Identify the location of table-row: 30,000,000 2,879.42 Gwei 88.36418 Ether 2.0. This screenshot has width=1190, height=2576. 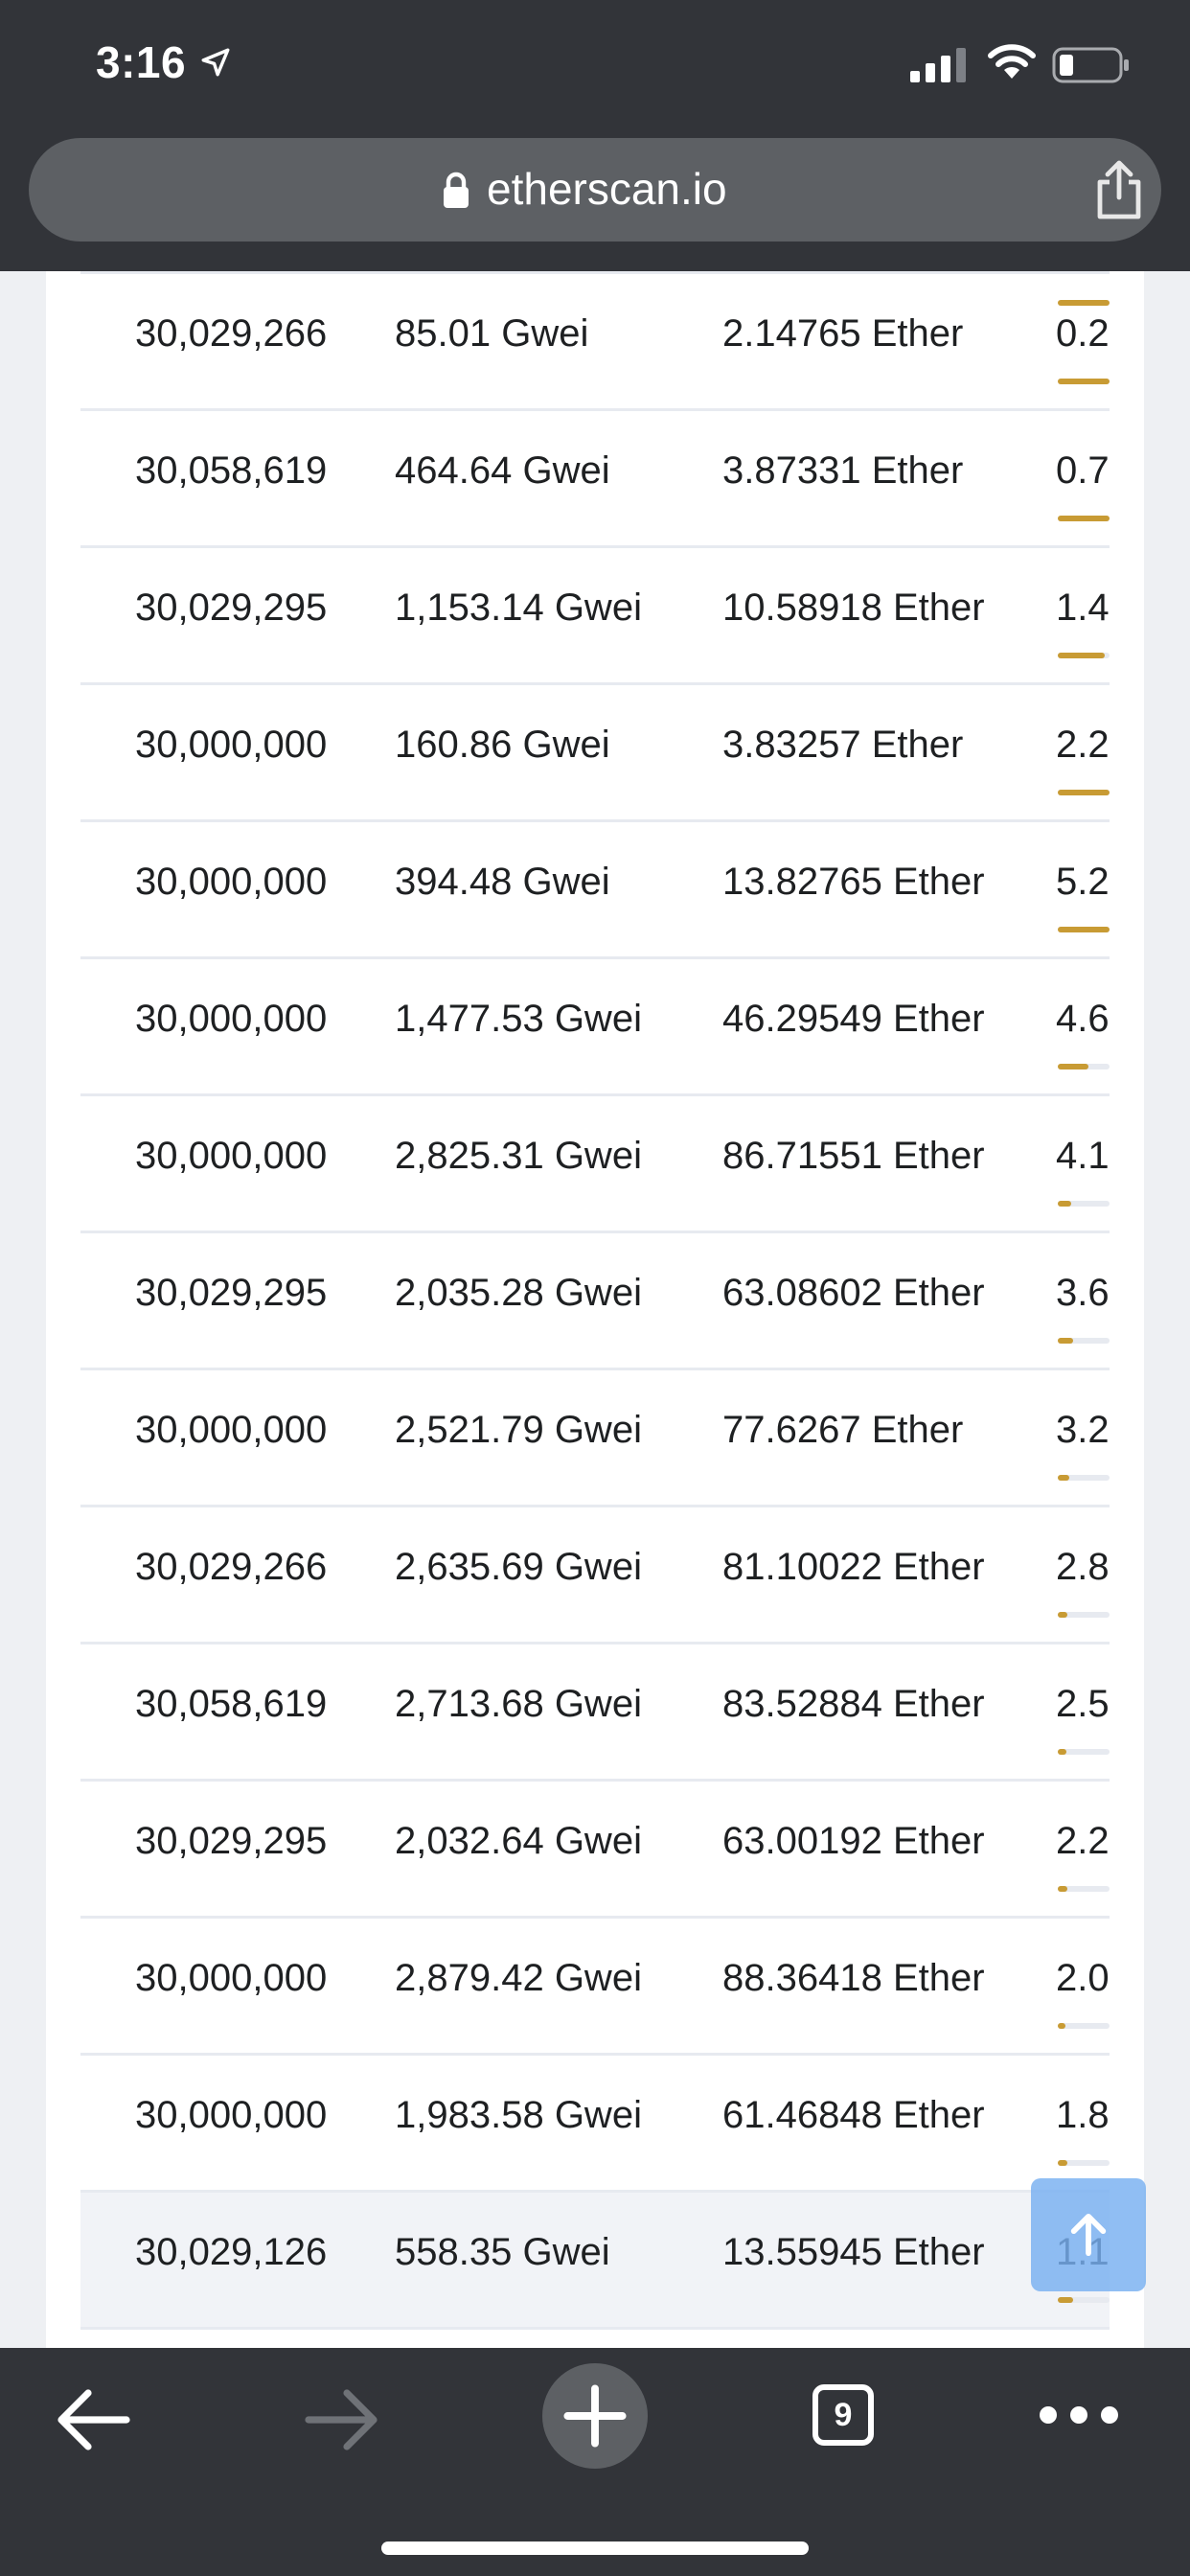
(595, 1988).